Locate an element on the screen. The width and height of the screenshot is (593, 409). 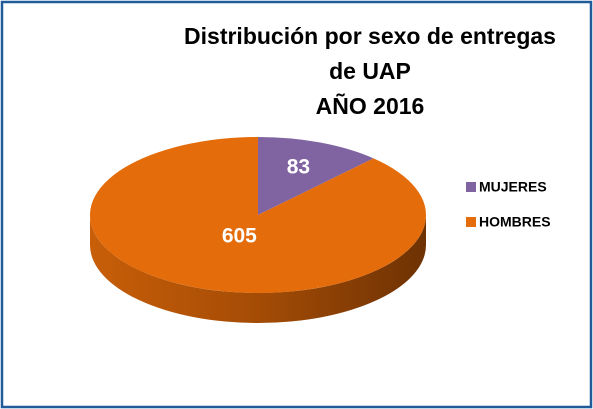
title-line: de UAP is located at coordinates (370, 71).